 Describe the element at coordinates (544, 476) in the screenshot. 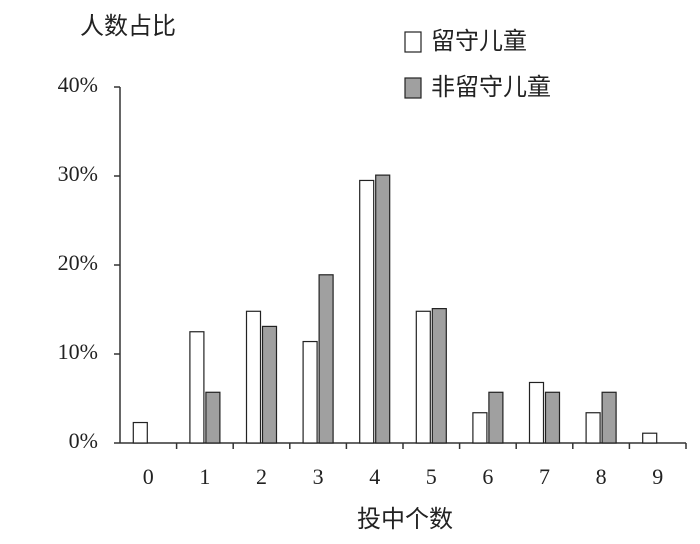

I see `x-tick-label: 7` at that location.